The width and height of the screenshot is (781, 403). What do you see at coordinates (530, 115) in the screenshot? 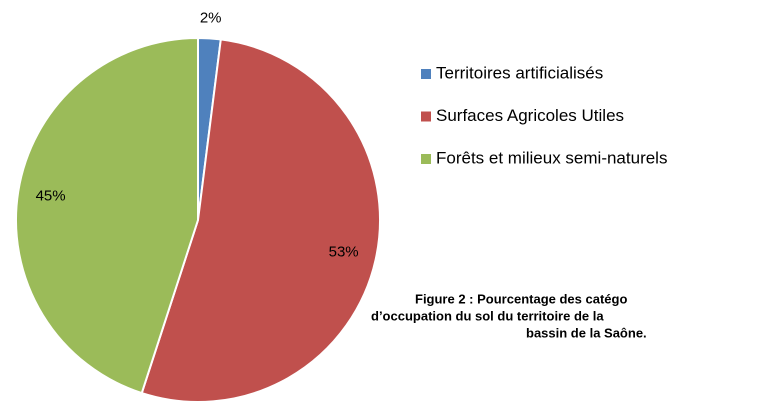
I see `legend-label: Surfaces Agricoles Utiles` at bounding box center [530, 115].